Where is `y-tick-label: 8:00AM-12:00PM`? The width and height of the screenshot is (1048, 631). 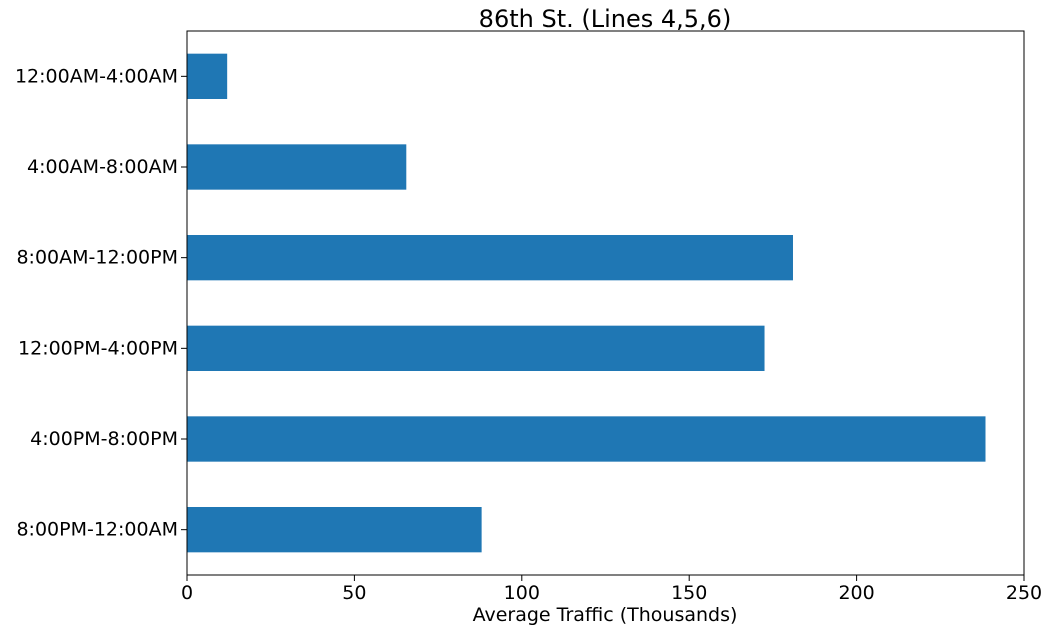
y-tick-label: 8:00AM-12:00PM is located at coordinates (97, 258).